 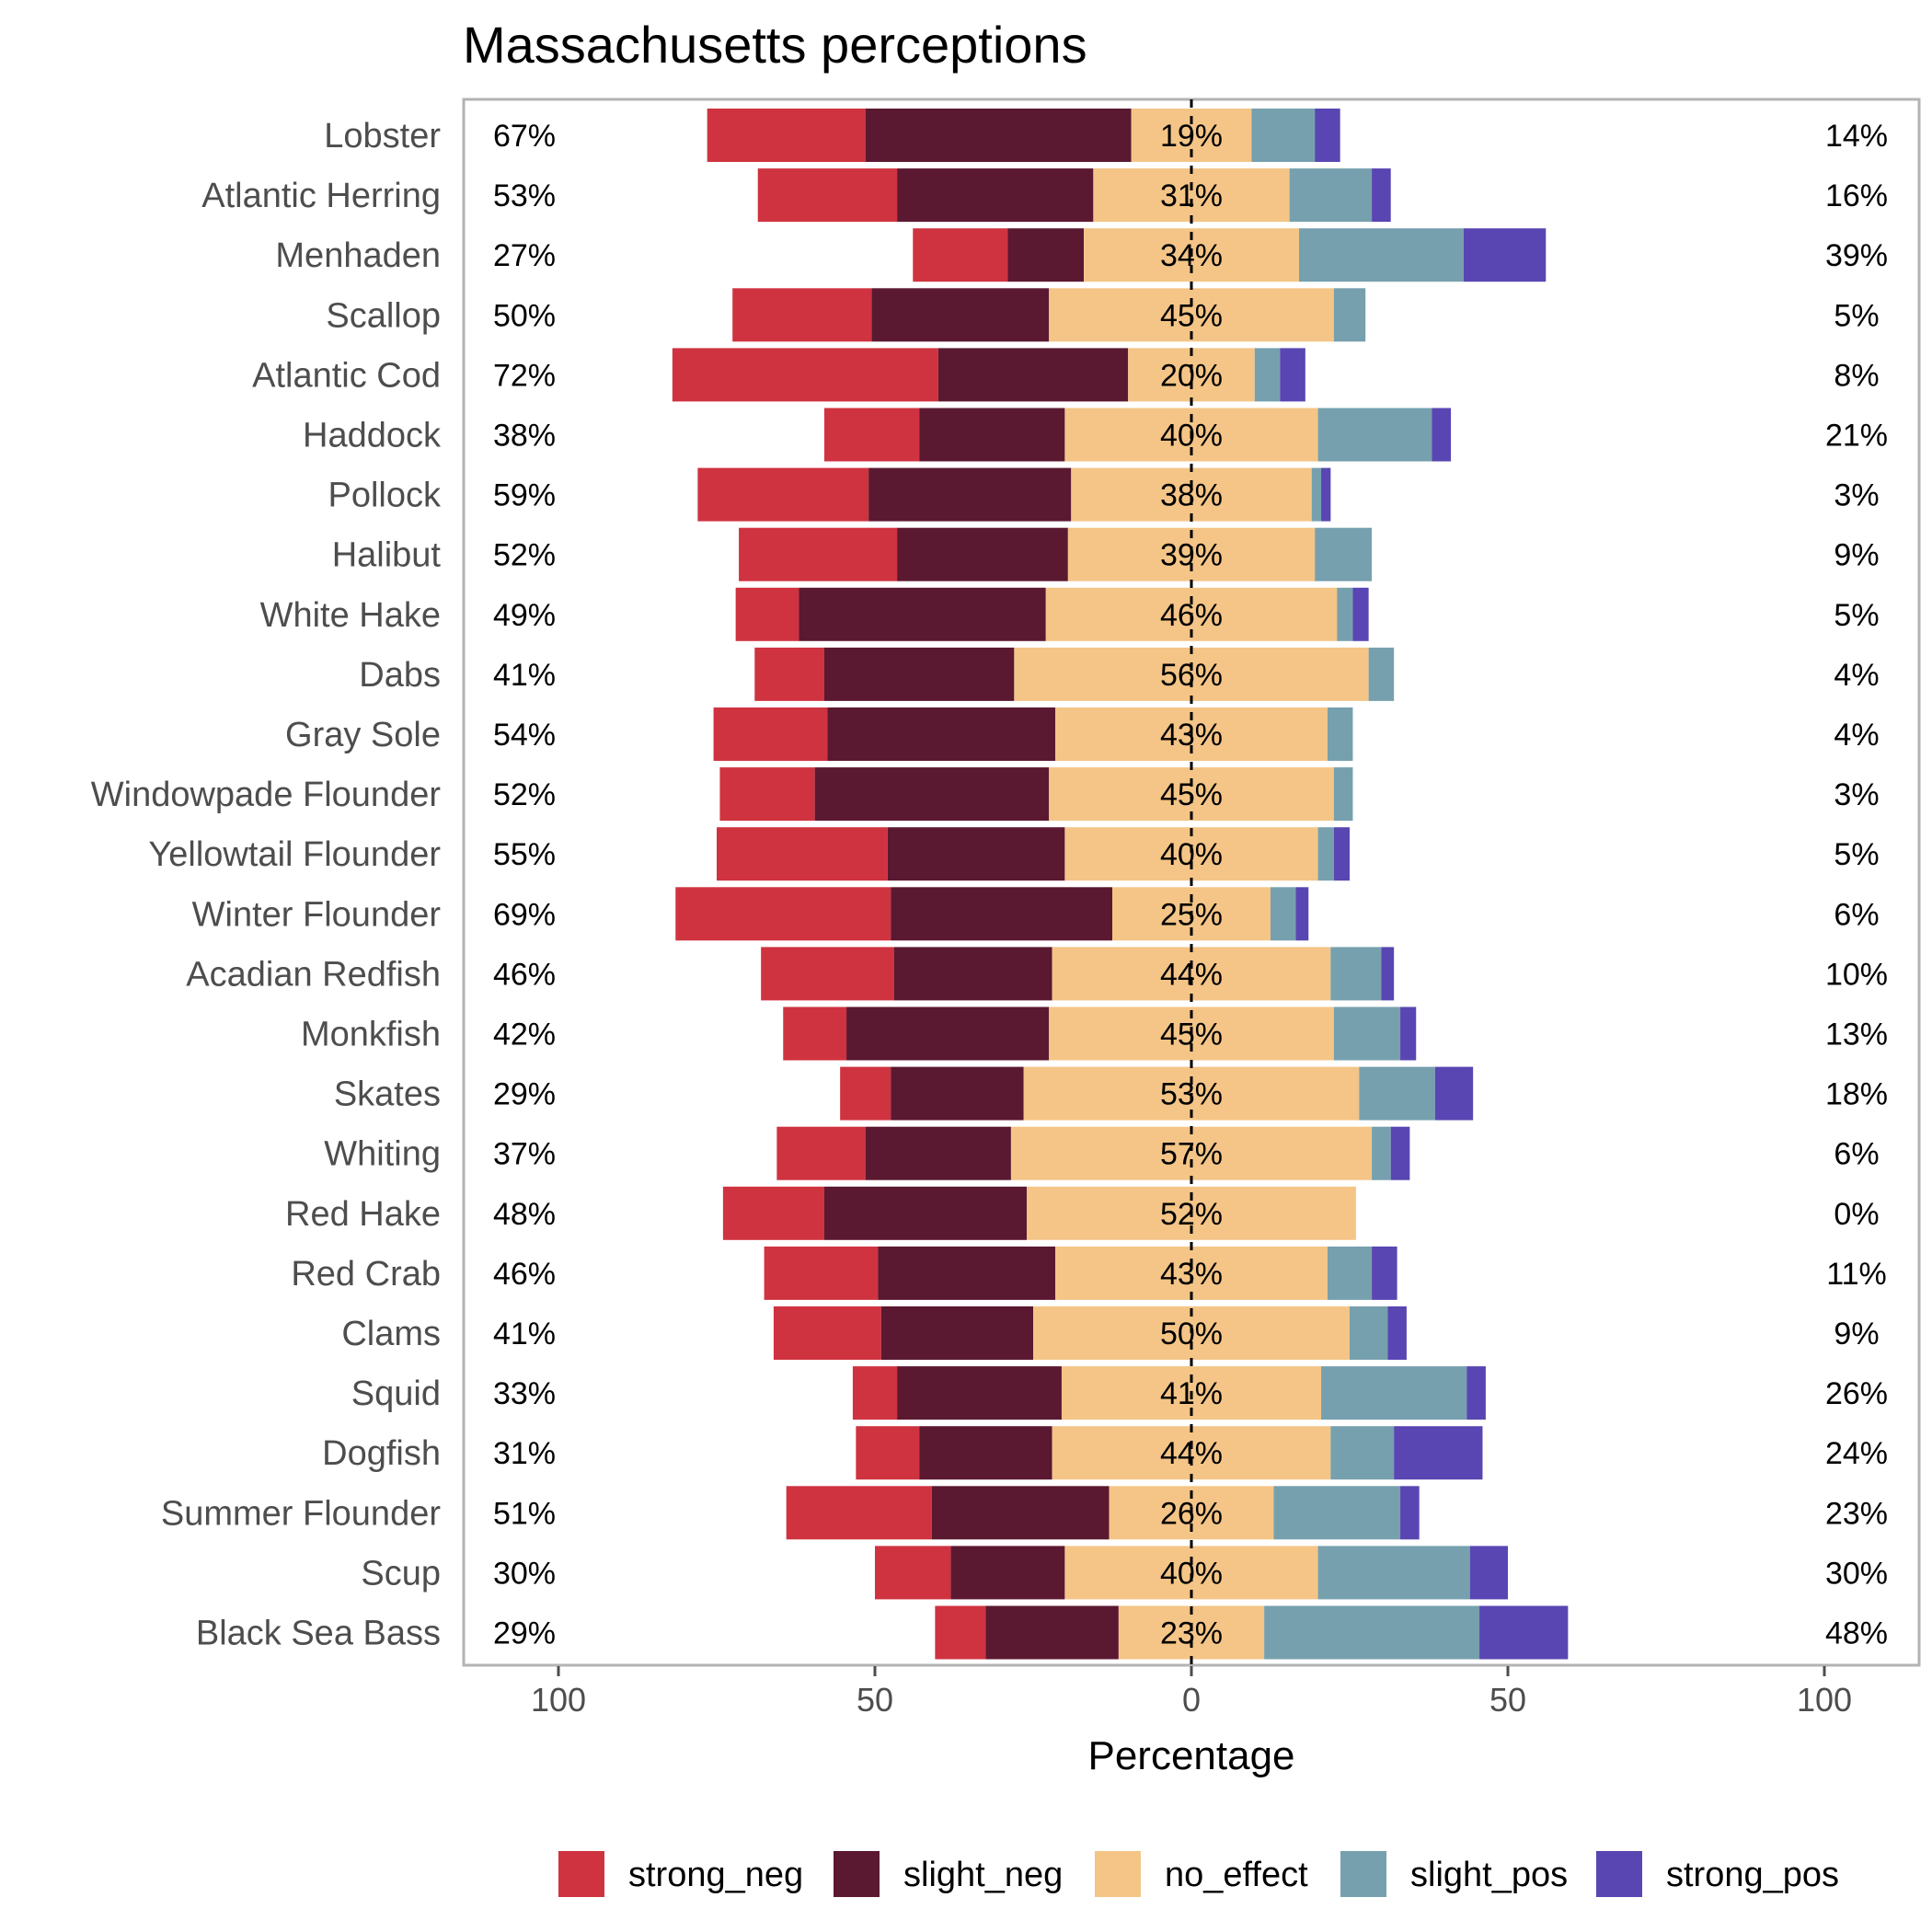 What do you see at coordinates (385, 496) in the screenshot?
I see `category-label-6: Pollock` at bounding box center [385, 496].